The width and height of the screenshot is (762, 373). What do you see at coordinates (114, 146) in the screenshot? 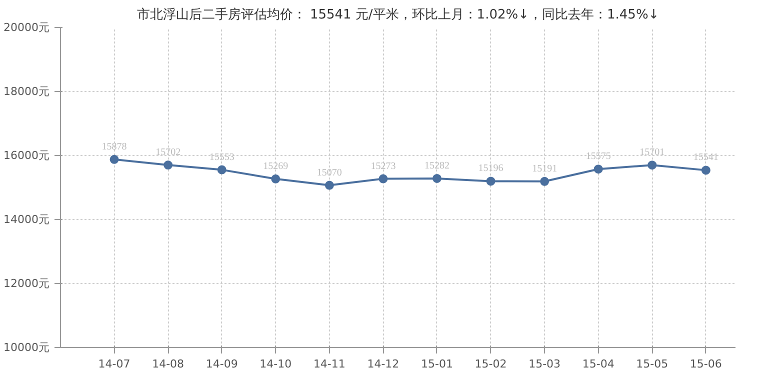
I see `data-label: 15878` at bounding box center [114, 146].